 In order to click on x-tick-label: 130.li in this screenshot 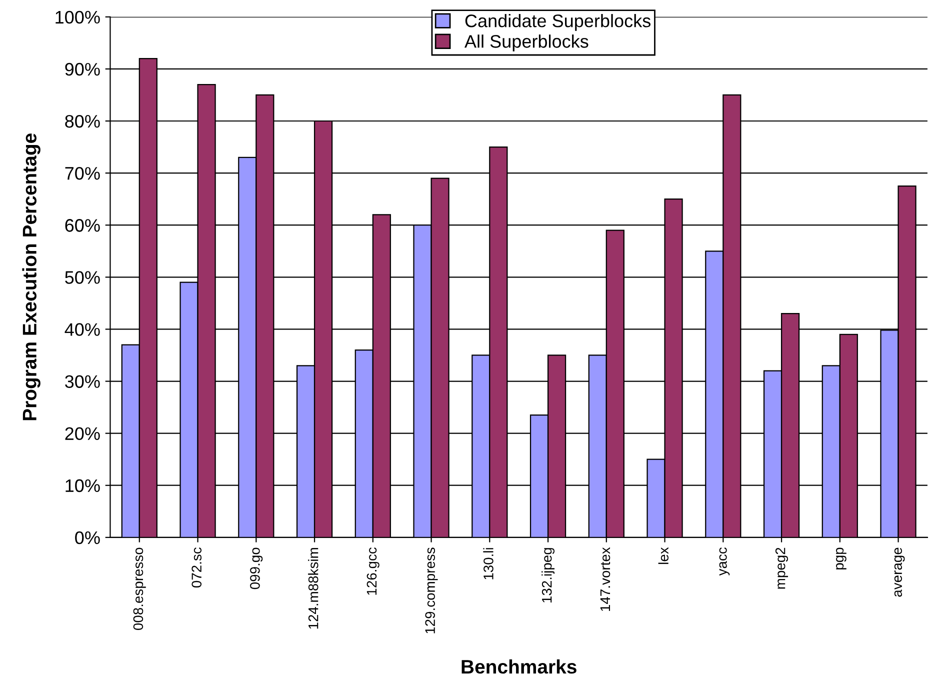, I will do `click(488, 564)`.